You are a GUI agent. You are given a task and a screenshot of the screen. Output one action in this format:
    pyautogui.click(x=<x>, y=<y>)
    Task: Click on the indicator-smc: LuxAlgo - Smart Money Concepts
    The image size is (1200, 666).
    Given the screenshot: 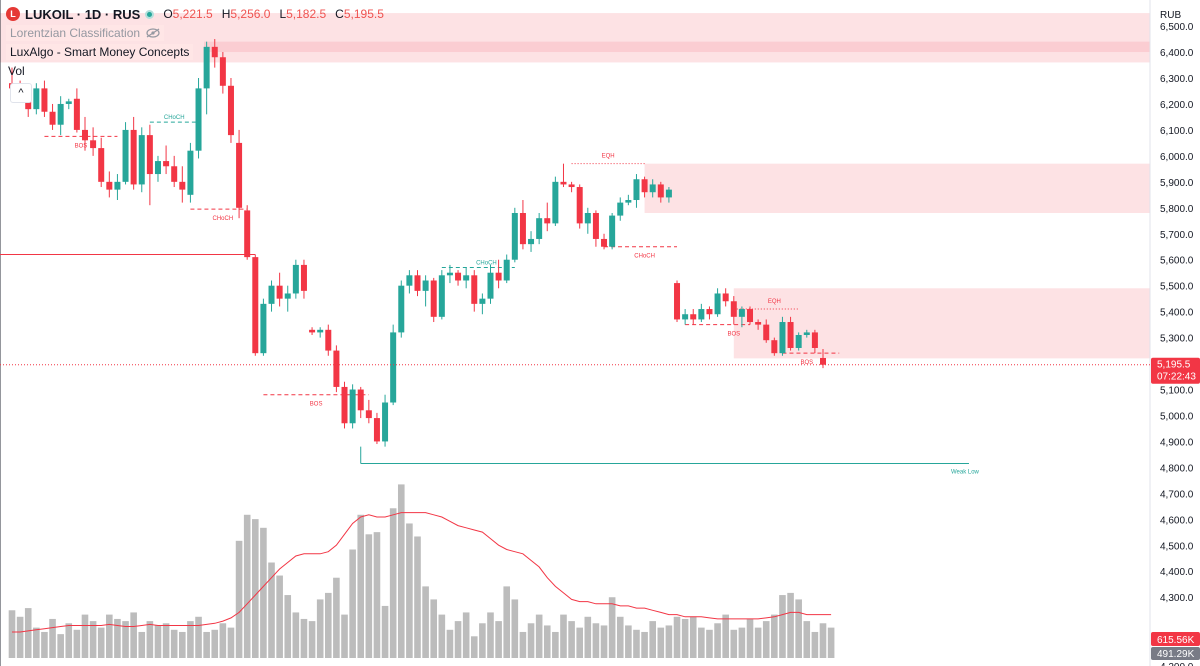 What is the action you would take?
    pyautogui.click(x=100, y=52)
    